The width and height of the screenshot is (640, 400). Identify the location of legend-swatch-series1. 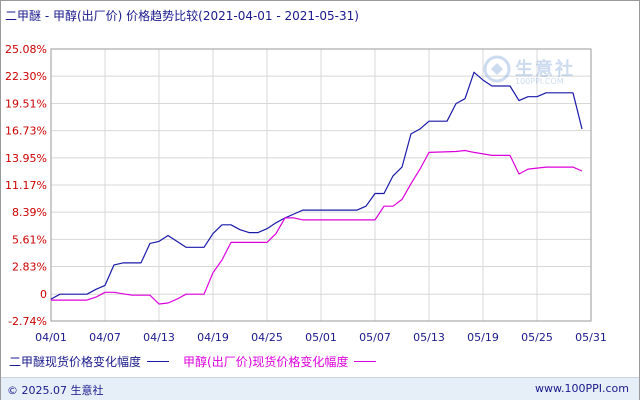
(158, 361).